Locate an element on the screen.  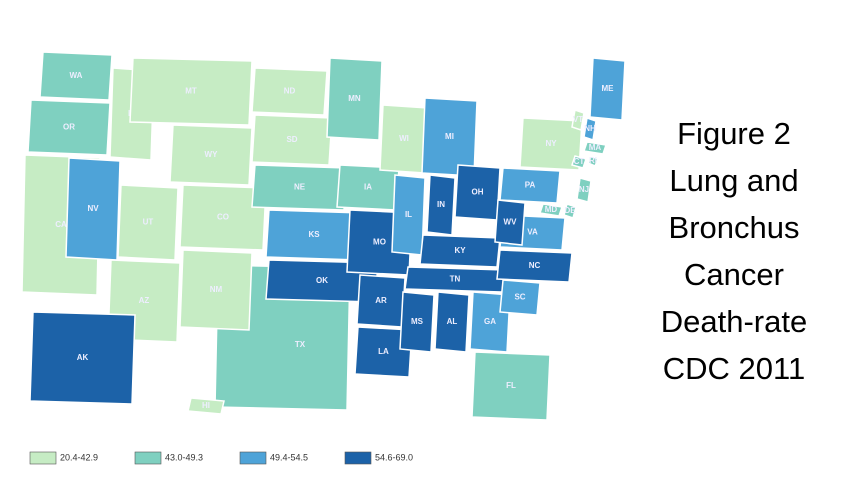
state-label: WY is located at coordinates (212, 154).